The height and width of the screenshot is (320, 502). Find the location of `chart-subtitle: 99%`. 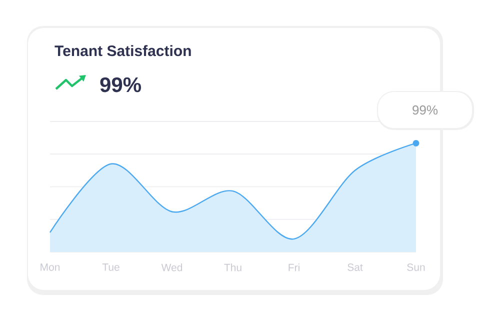

chart-subtitle: 99% is located at coordinates (120, 84).